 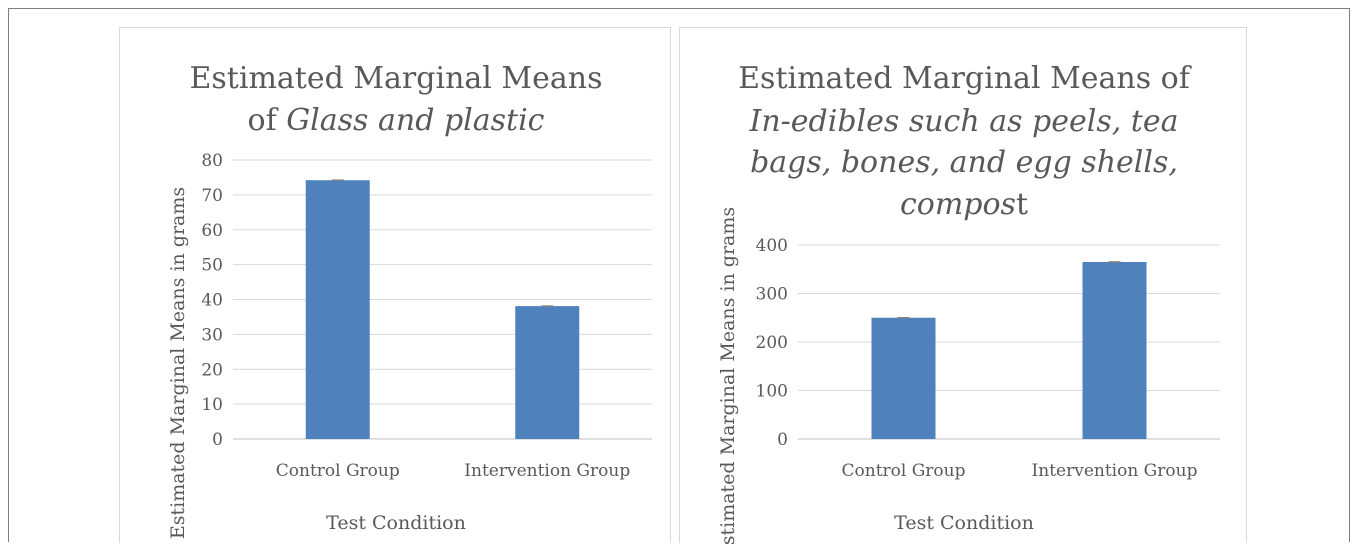 I want to click on chart-title-italic: Glass and plastic, so click(x=415, y=120).